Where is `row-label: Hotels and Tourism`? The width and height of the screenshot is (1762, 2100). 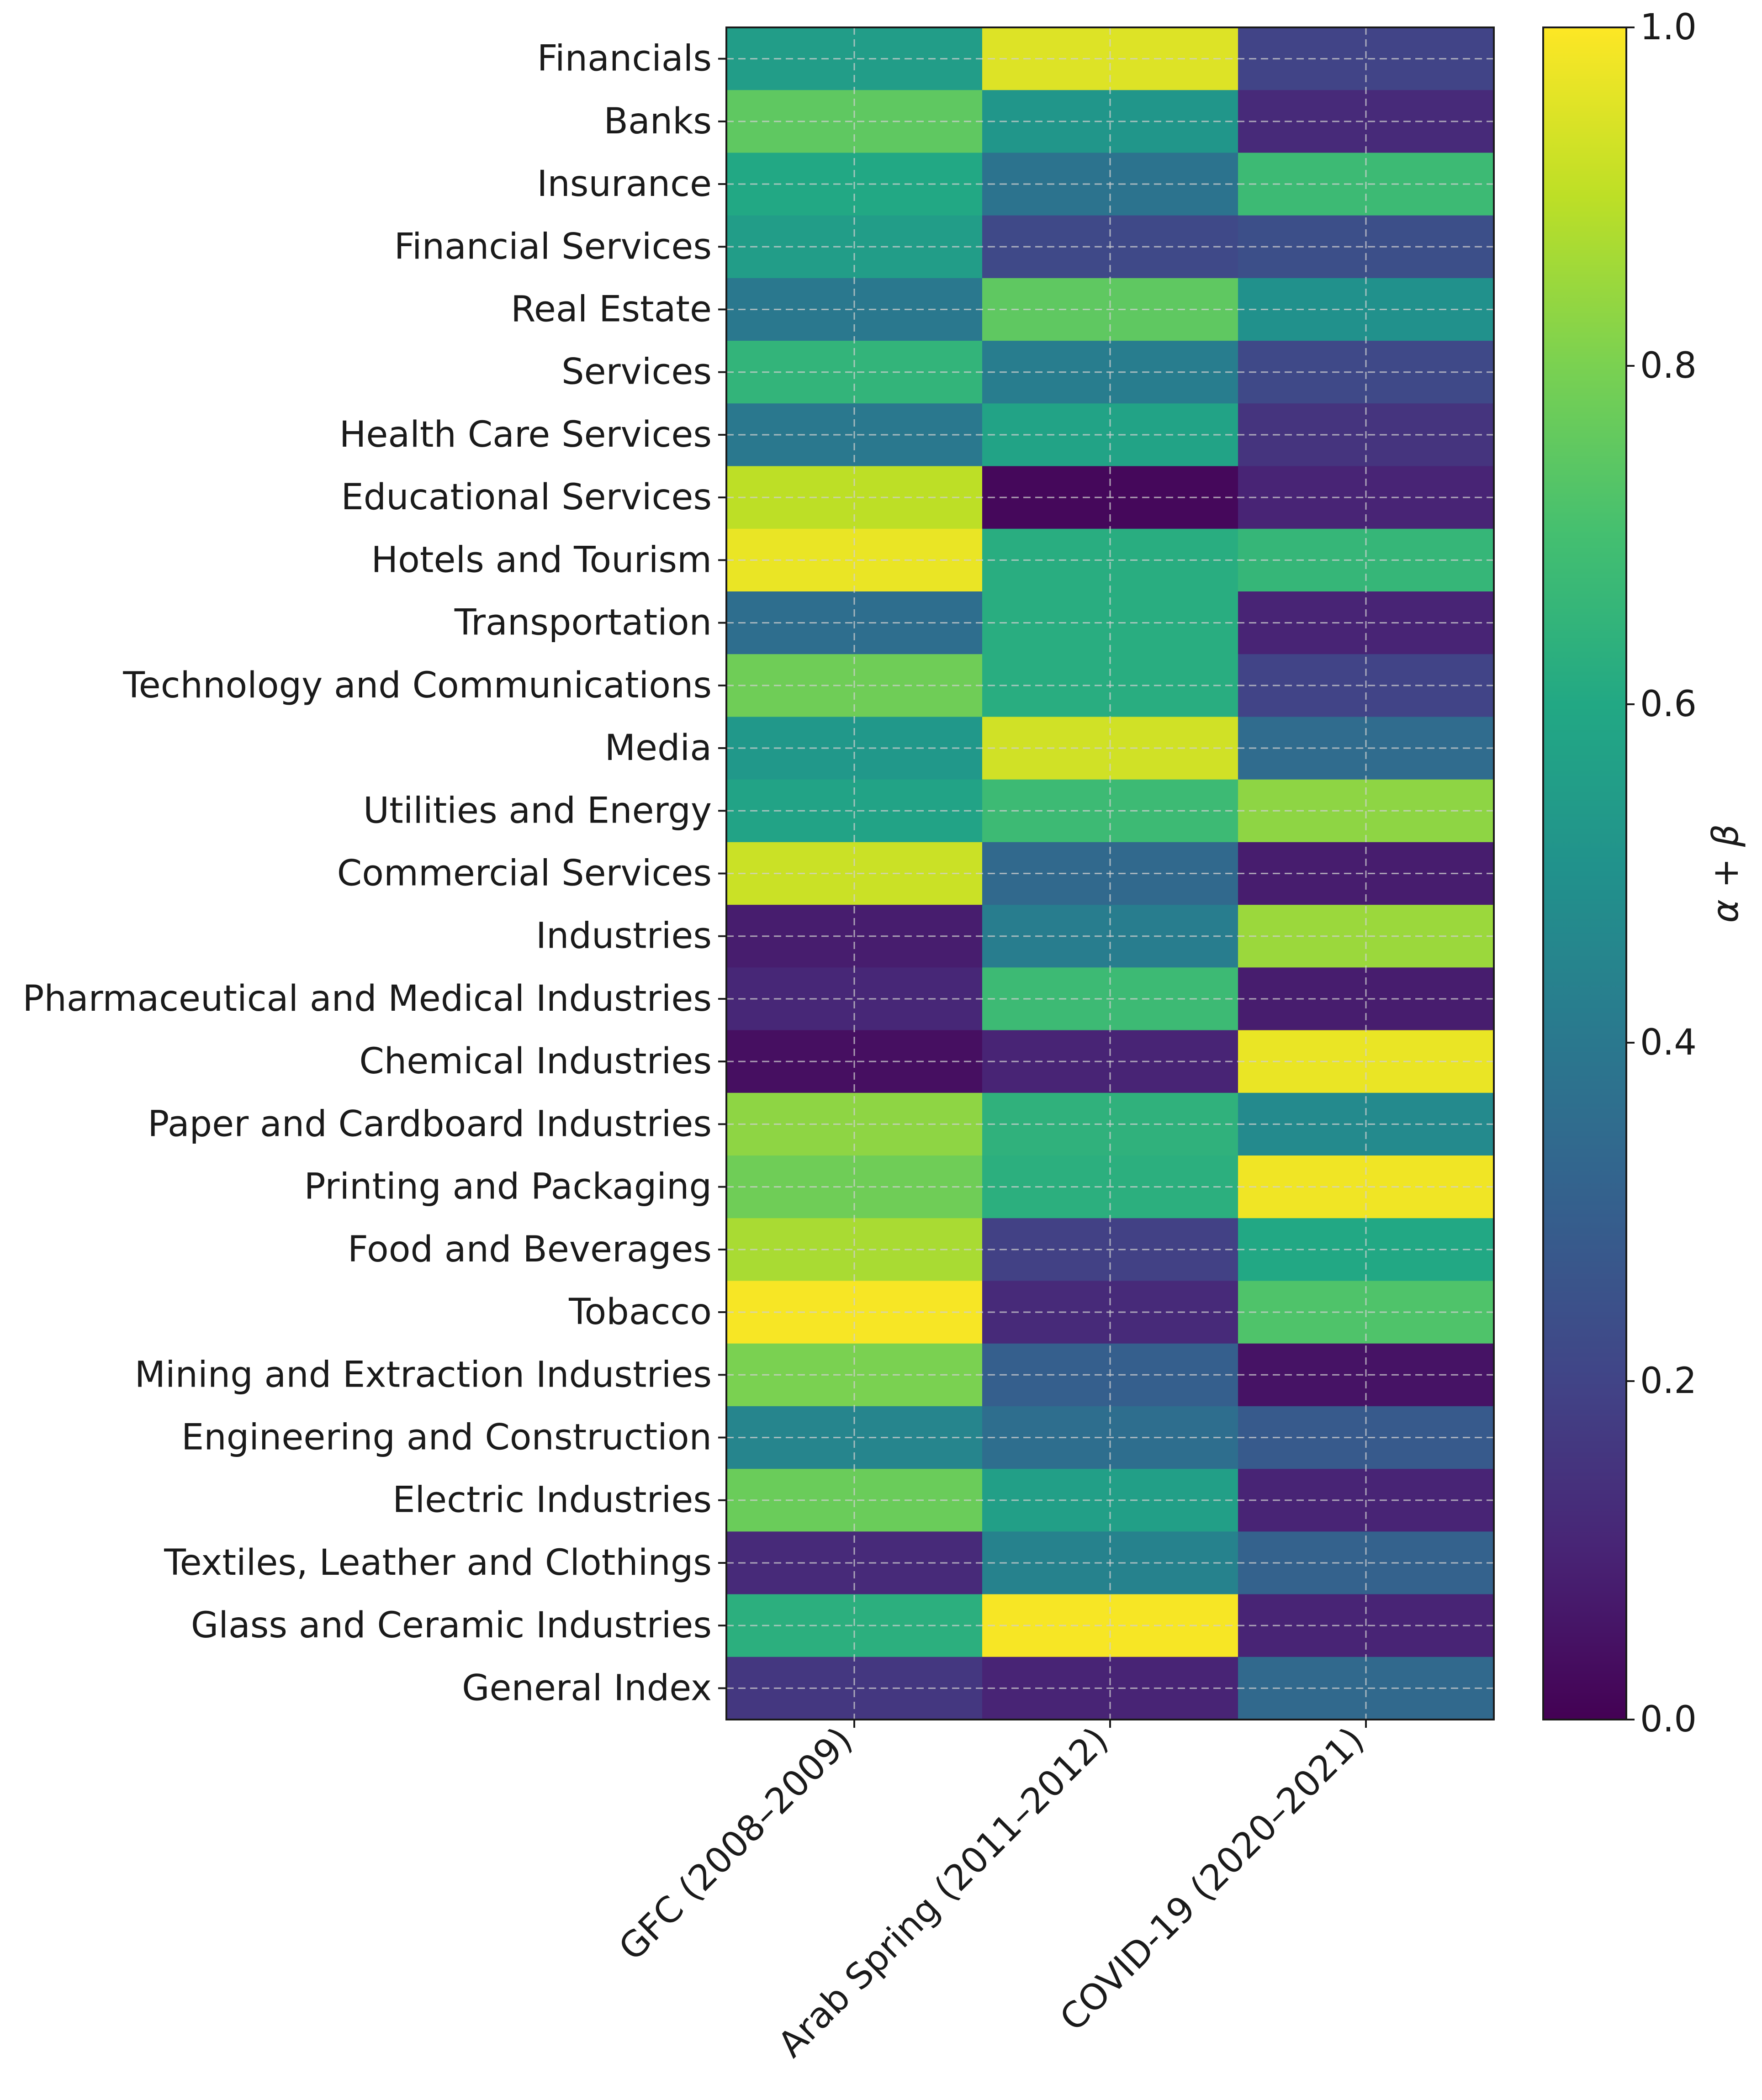 row-label: Hotels and Tourism is located at coordinates (541, 559).